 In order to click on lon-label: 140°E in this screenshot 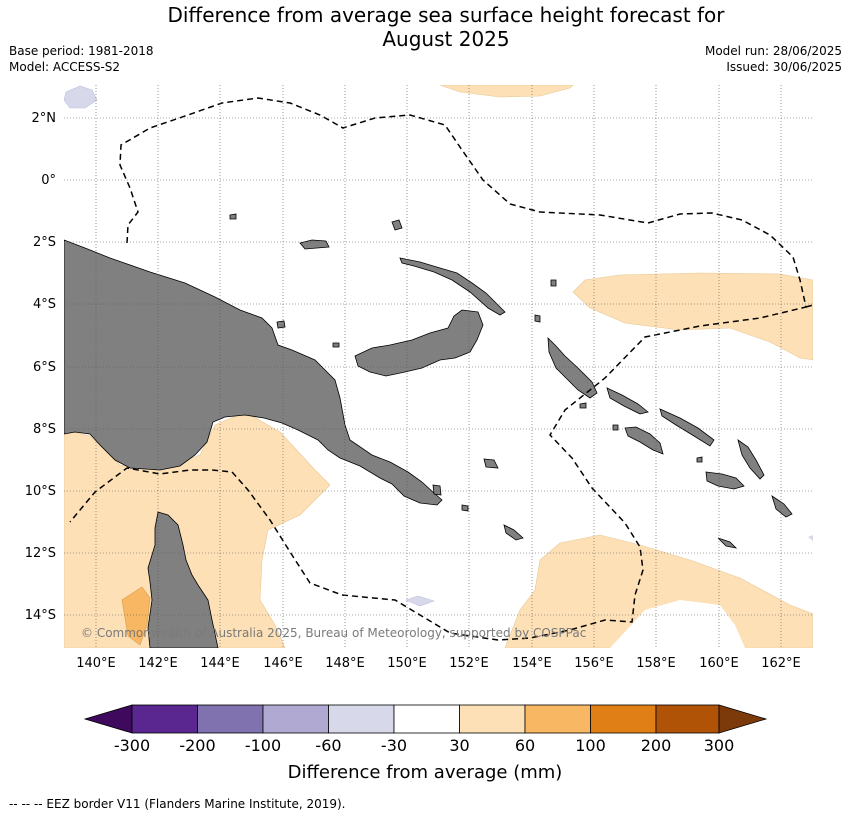, I will do `click(96, 663)`.